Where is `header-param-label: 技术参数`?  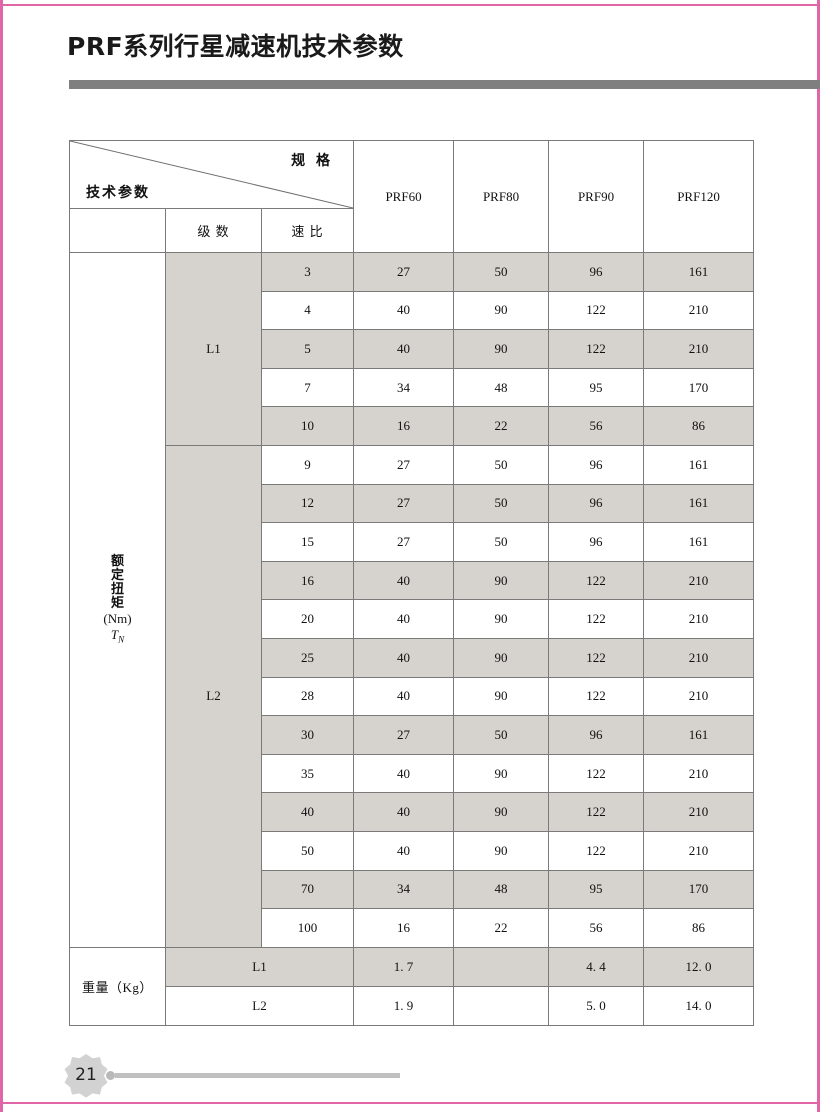 header-param-label: 技术参数 is located at coordinates (118, 193).